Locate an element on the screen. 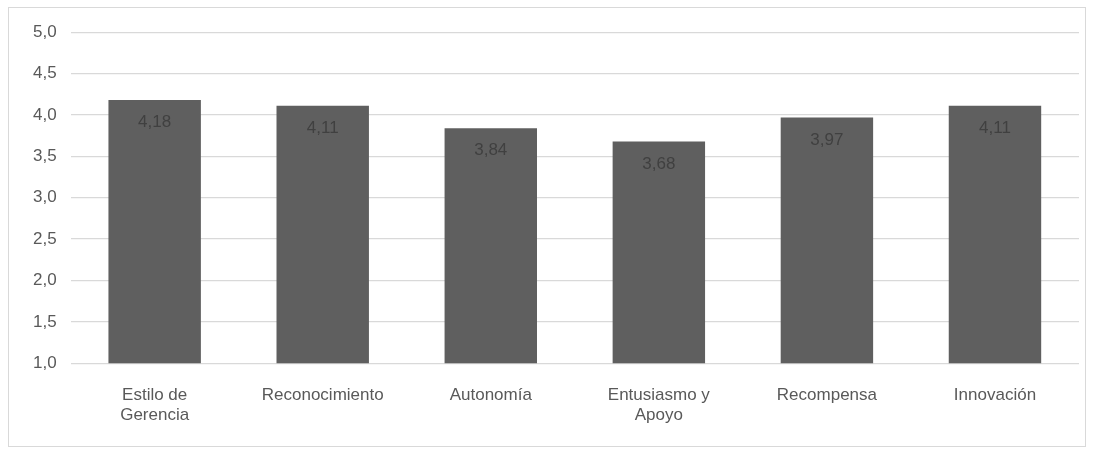 The image size is (1096, 455). y-tick-label: 4,5 is located at coordinates (44, 73).